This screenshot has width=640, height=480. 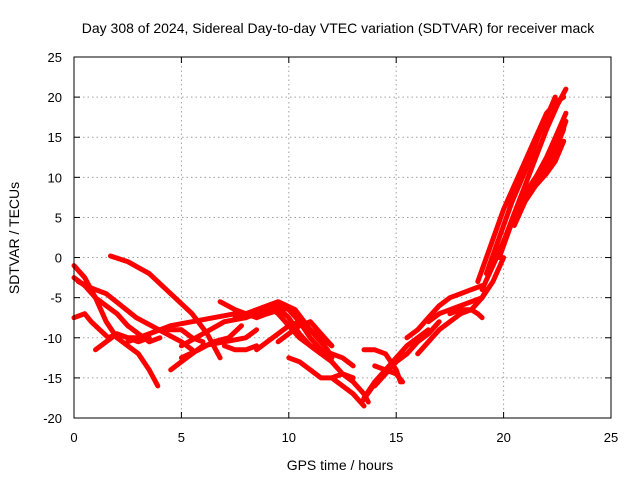 What do you see at coordinates (55, 97) in the screenshot?
I see `y-tick-label: 20` at bounding box center [55, 97].